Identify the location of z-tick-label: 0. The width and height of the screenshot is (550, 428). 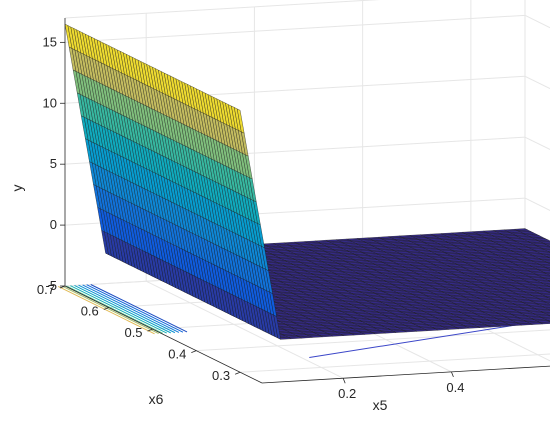
(53, 224).